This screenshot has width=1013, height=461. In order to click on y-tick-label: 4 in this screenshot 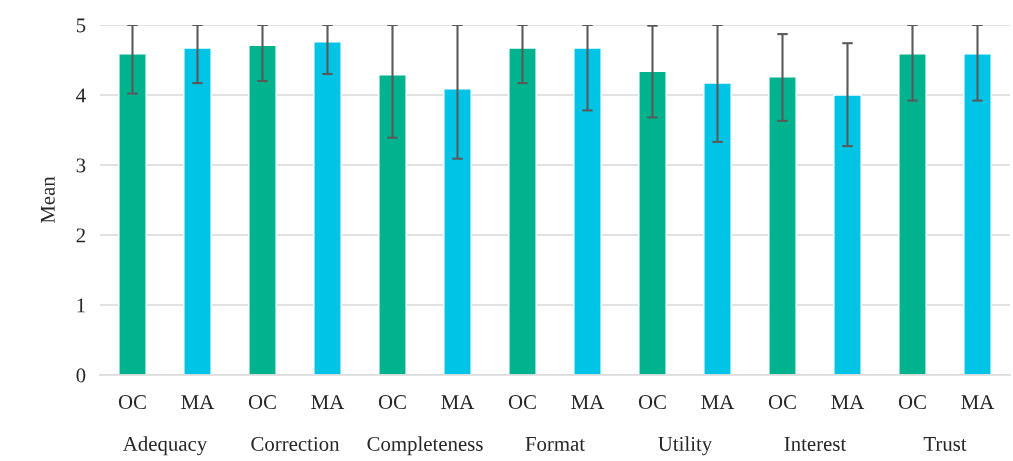, I will do `click(81, 95)`.